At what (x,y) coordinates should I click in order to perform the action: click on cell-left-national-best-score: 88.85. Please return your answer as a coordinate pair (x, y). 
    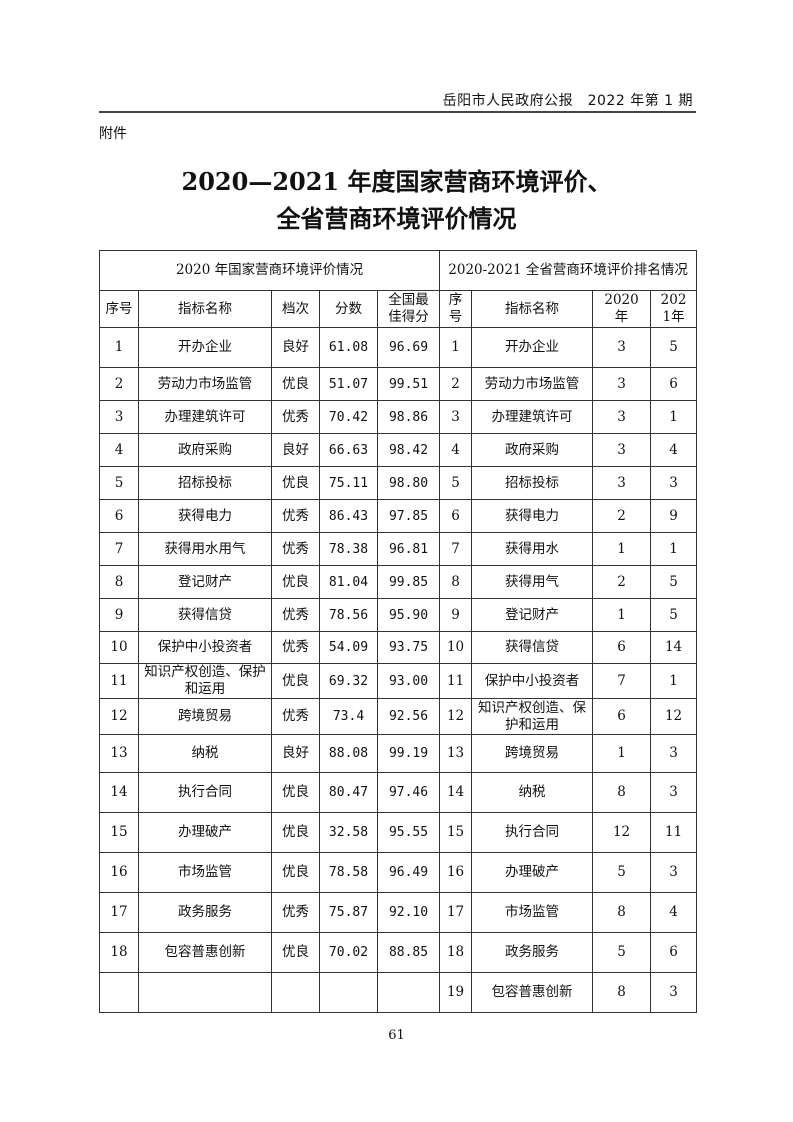
    Looking at the image, I should click on (408, 952).